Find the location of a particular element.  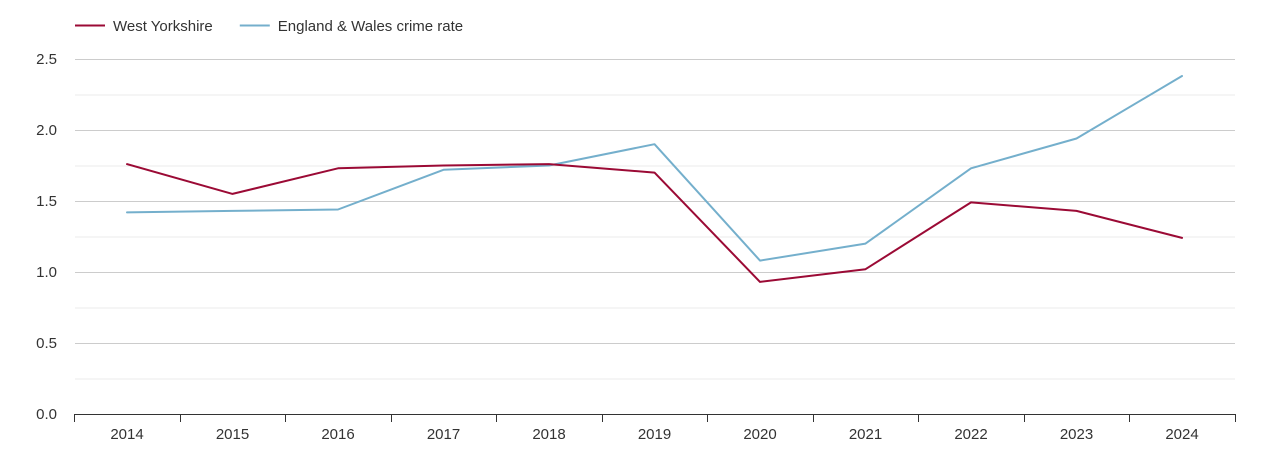

legend-item-west-yorkshire: West Yorkshire is located at coordinates (144, 26).